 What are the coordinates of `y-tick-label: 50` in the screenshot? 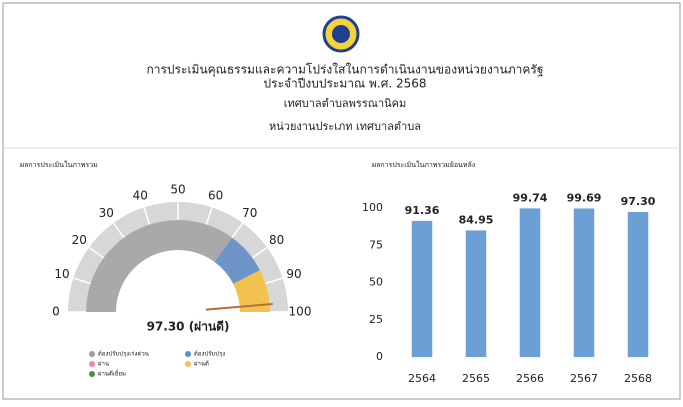 It's located at (376, 282).